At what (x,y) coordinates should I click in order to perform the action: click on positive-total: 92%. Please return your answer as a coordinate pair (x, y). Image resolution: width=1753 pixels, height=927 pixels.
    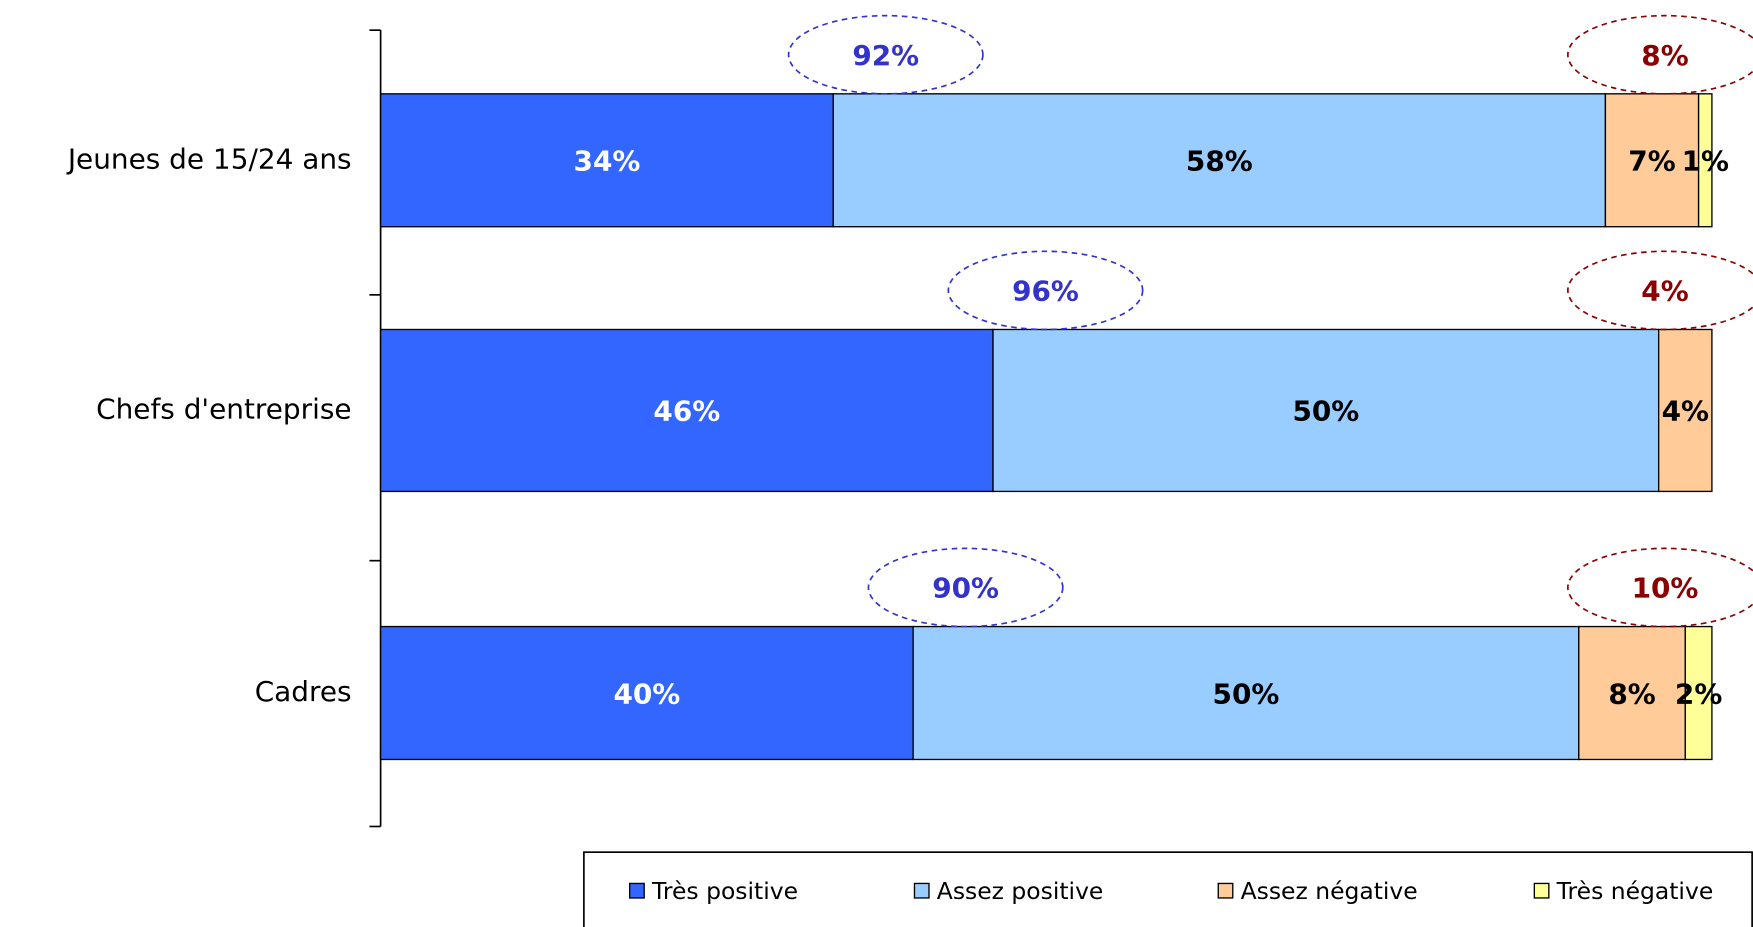
    Looking at the image, I should click on (885, 55).